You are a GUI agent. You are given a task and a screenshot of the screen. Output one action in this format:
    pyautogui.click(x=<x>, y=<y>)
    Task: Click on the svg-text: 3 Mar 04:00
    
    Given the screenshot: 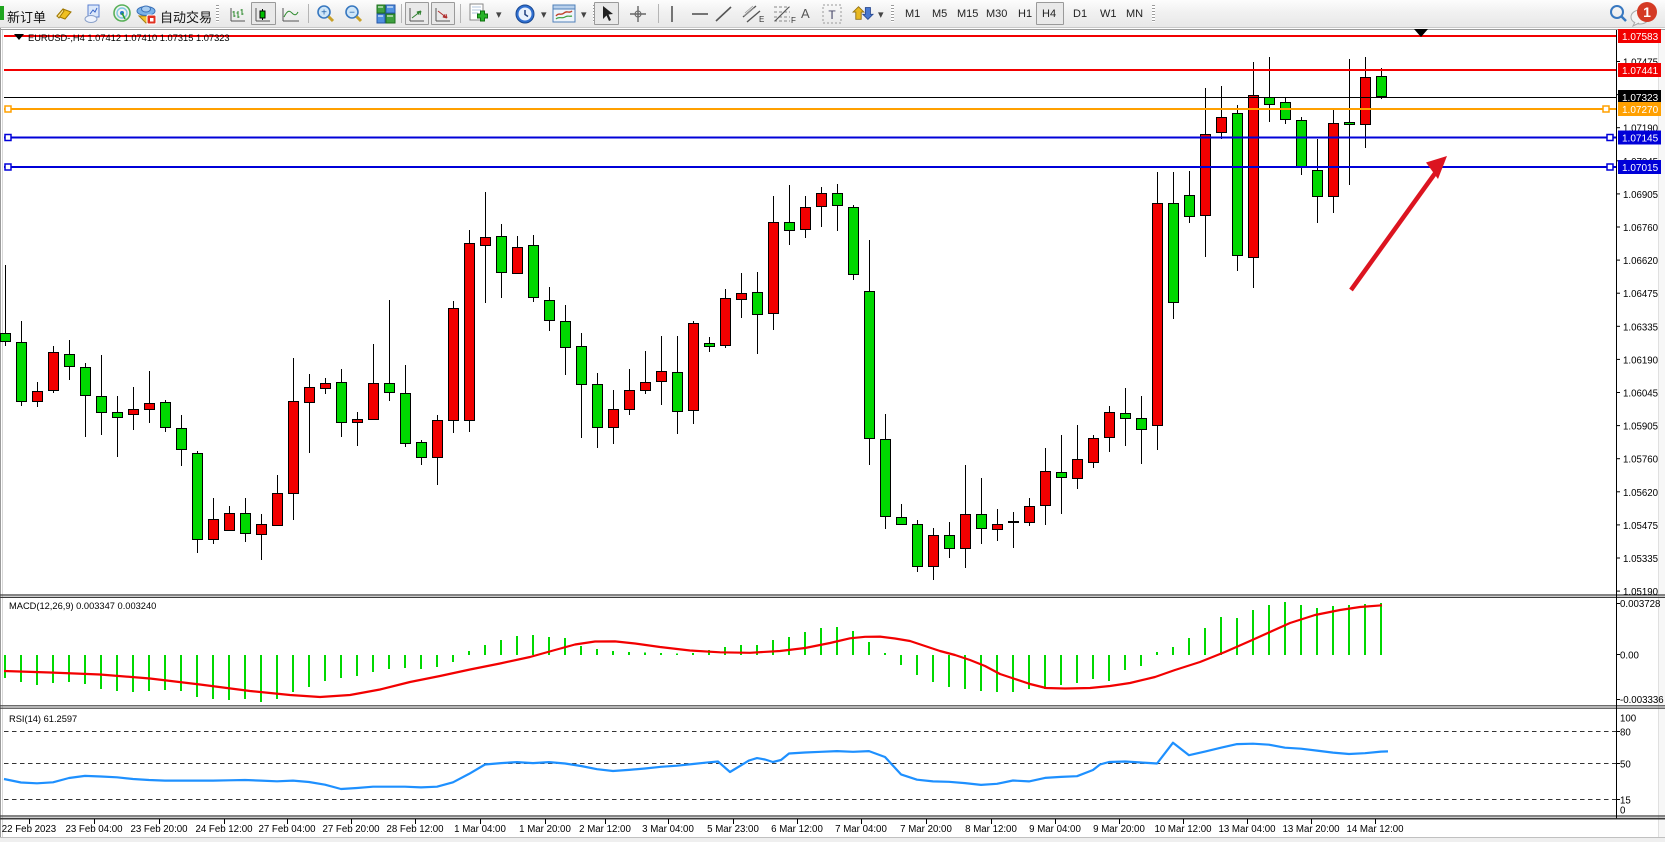 What is the action you would take?
    pyautogui.click(x=668, y=829)
    